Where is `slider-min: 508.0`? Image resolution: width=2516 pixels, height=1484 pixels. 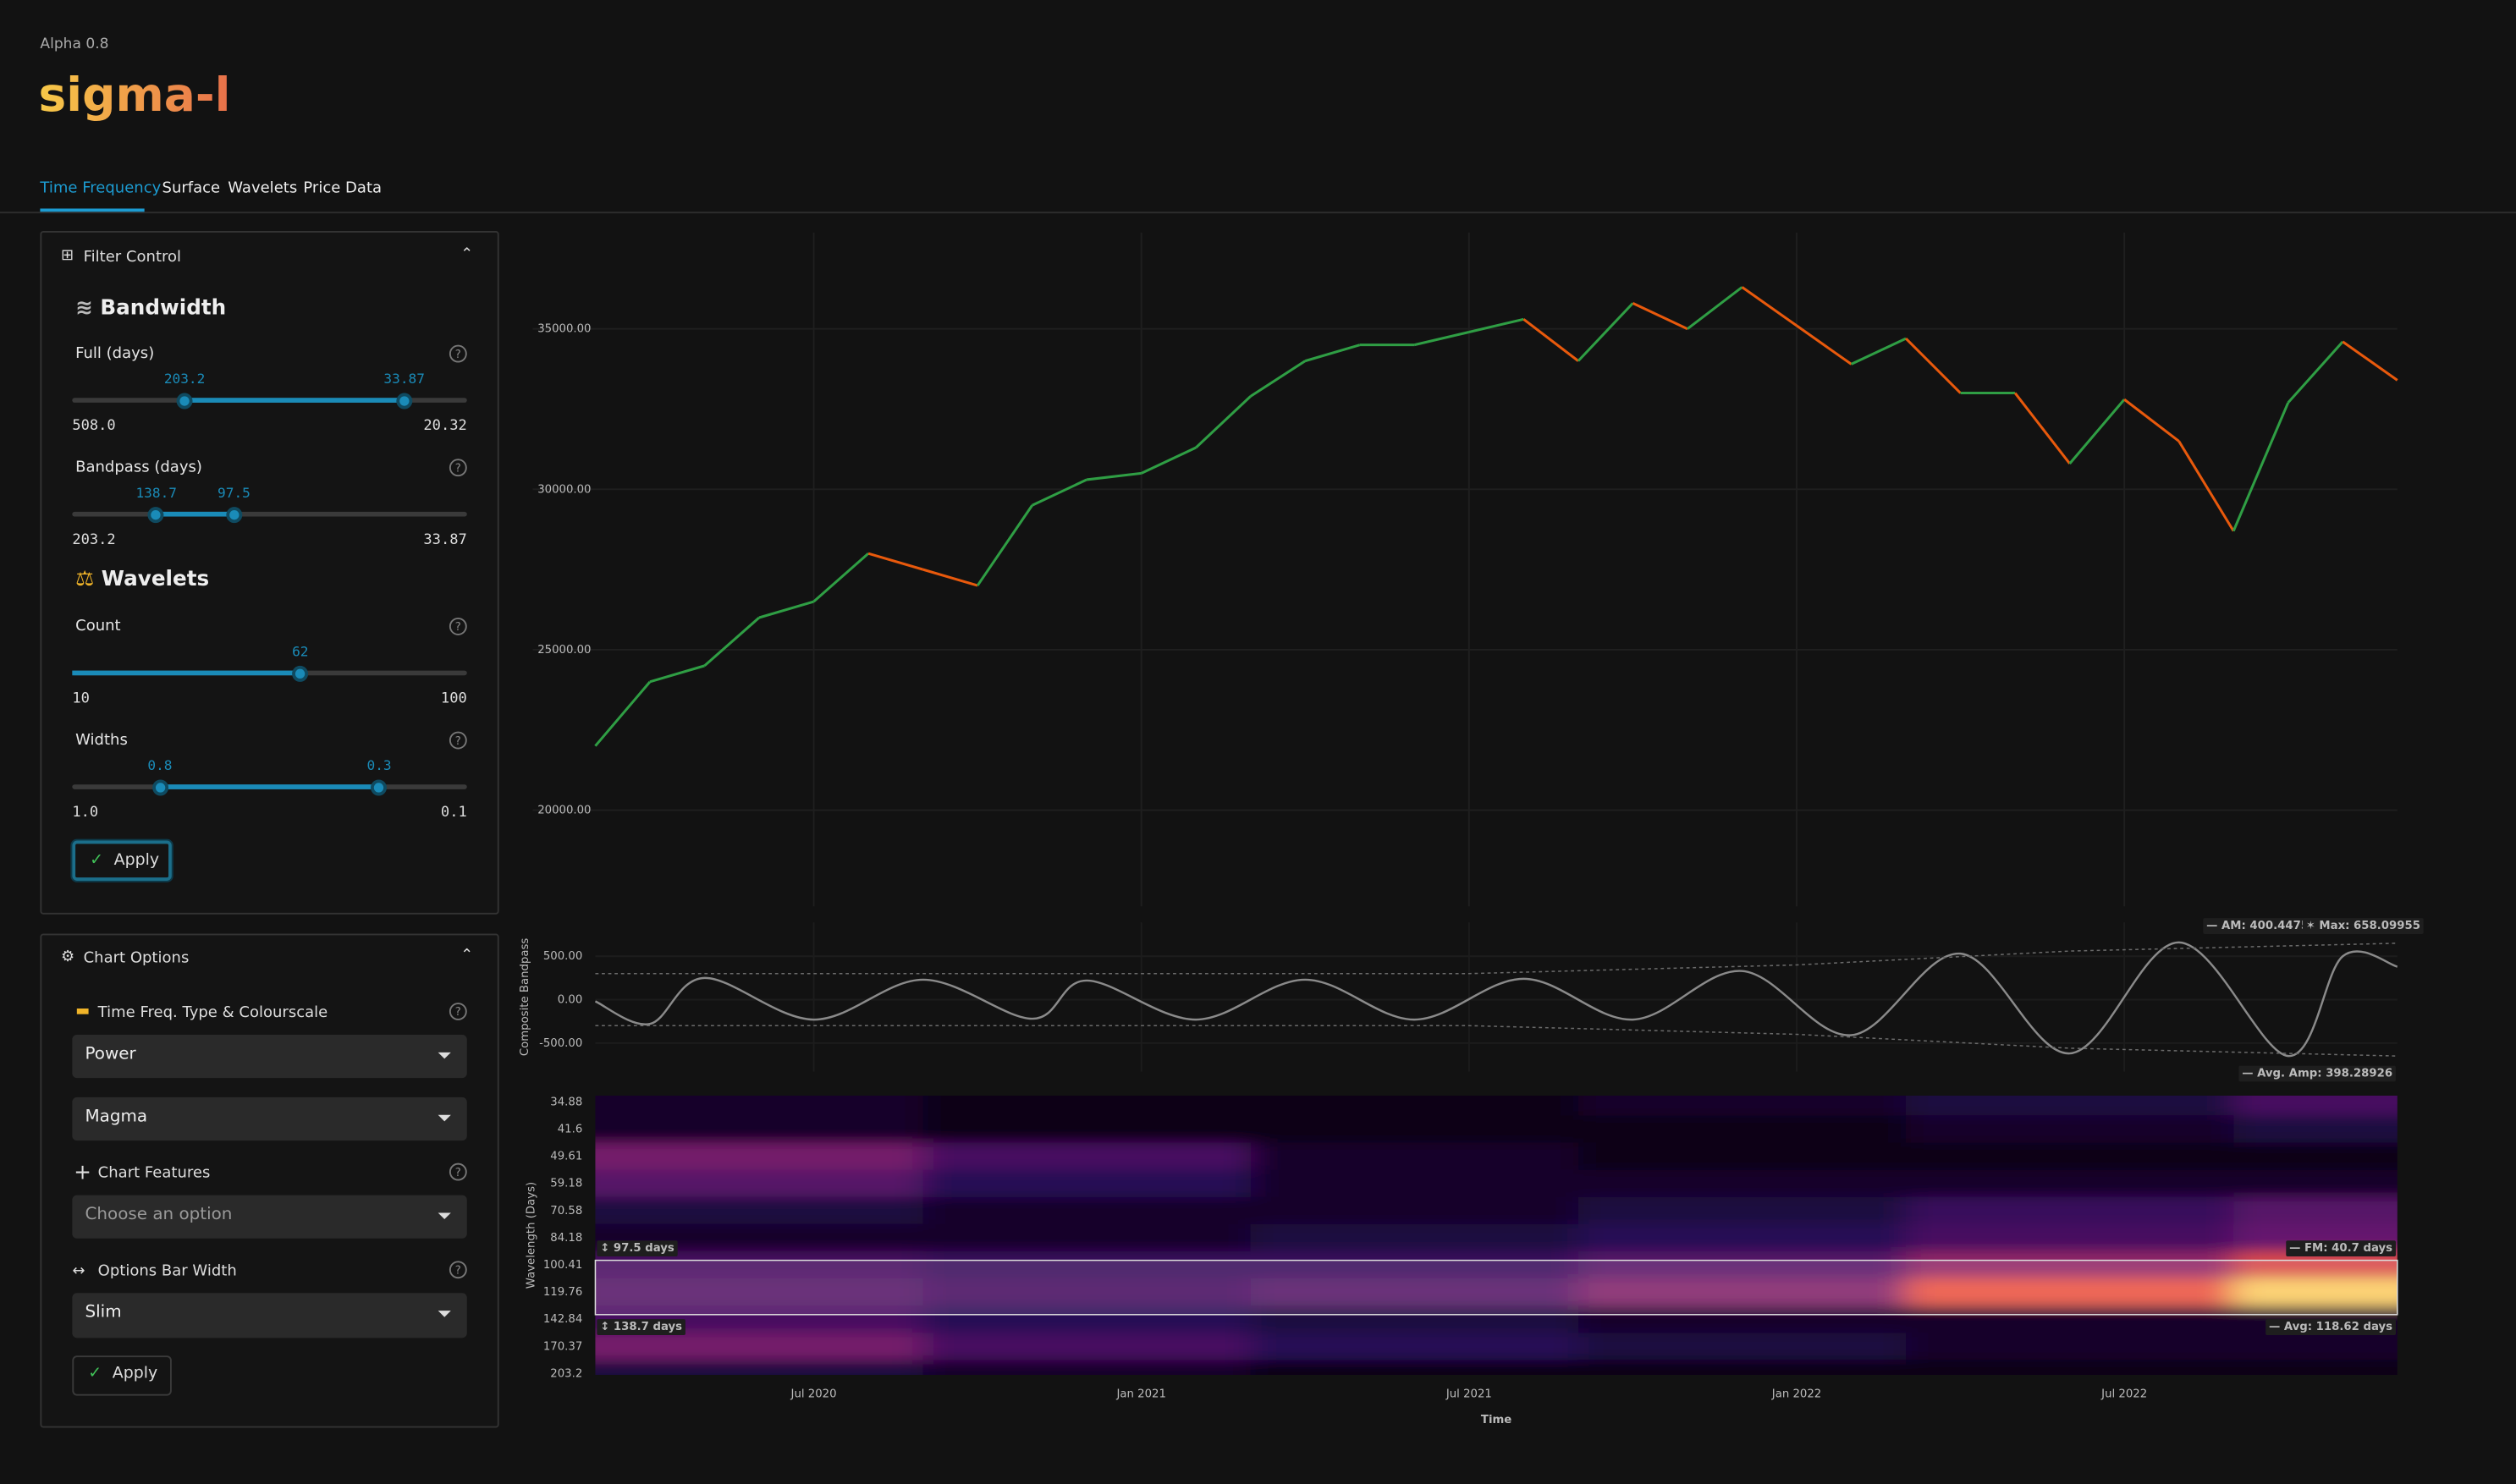
slider-min: 508.0 is located at coordinates (94, 426).